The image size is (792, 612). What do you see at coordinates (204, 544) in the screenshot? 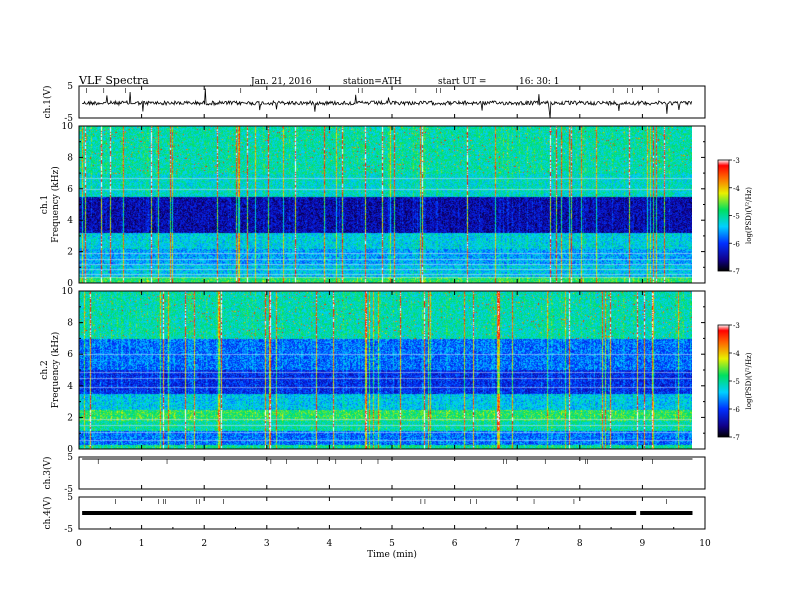
I see `x-tick-label: 2` at bounding box center [204, 544].